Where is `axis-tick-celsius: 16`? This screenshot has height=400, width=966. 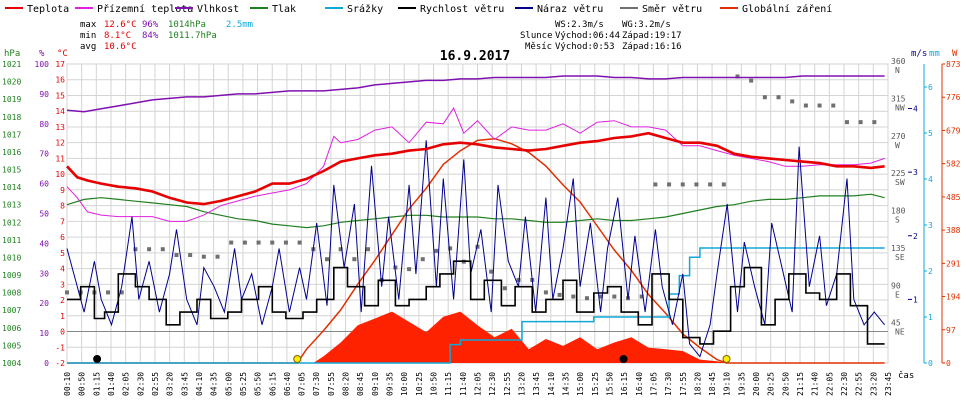 axis-tick-celsius: 16 is located at coordinates (60, 80).